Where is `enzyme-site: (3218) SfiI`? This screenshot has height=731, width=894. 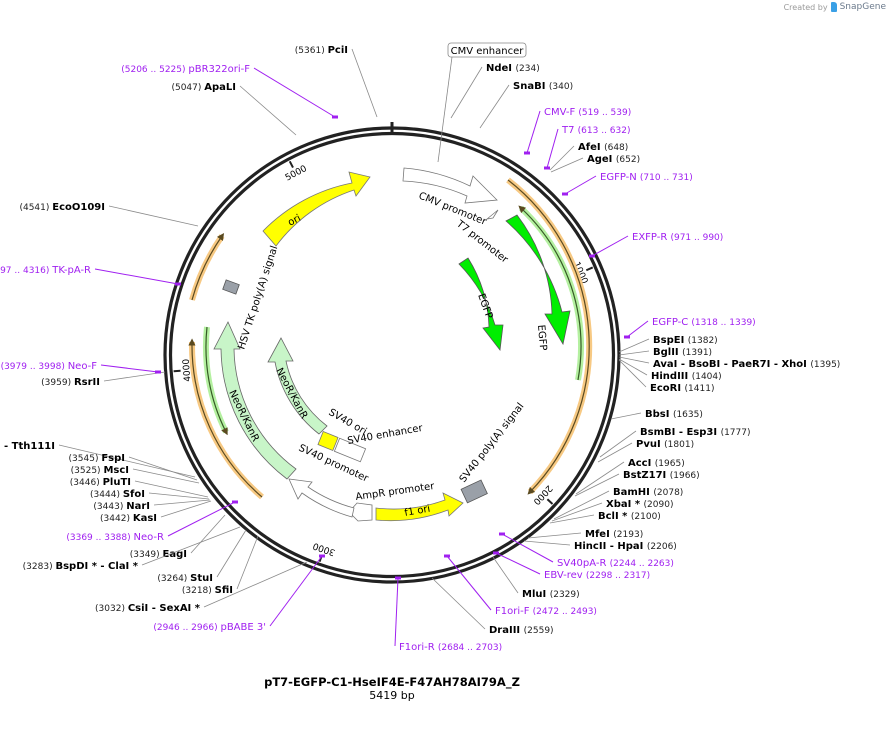
enzyme-site: (3218) SfiI is located at coordinates (220, 565).